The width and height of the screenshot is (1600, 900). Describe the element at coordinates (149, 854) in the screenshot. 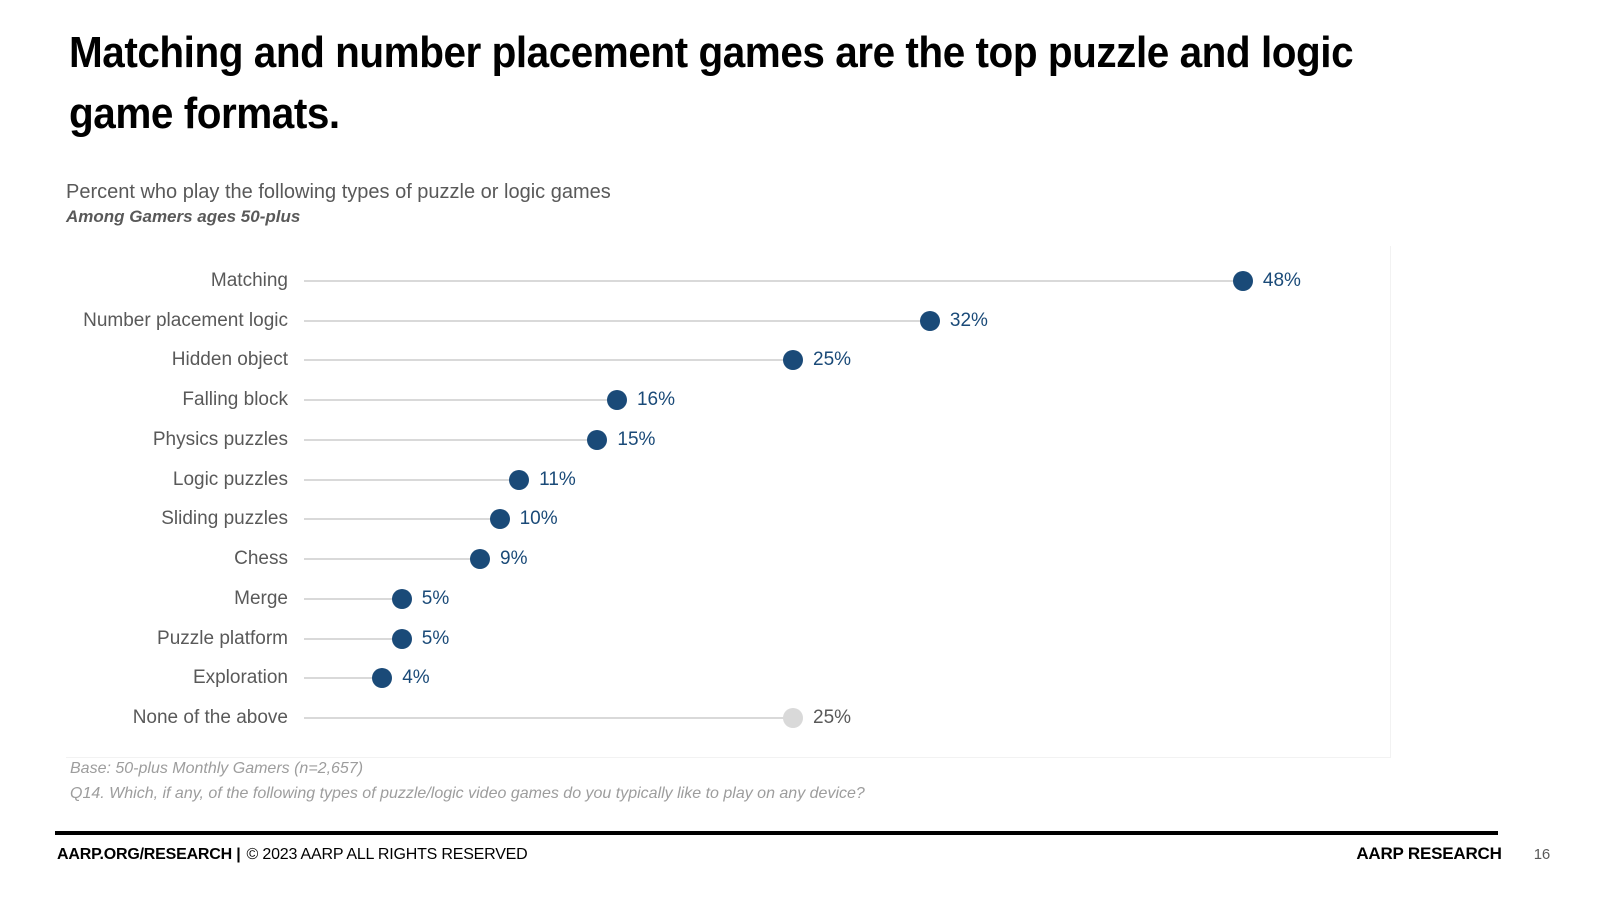

I see `footer-org-link: AARP.ORG/RESEARCH |` at that location.